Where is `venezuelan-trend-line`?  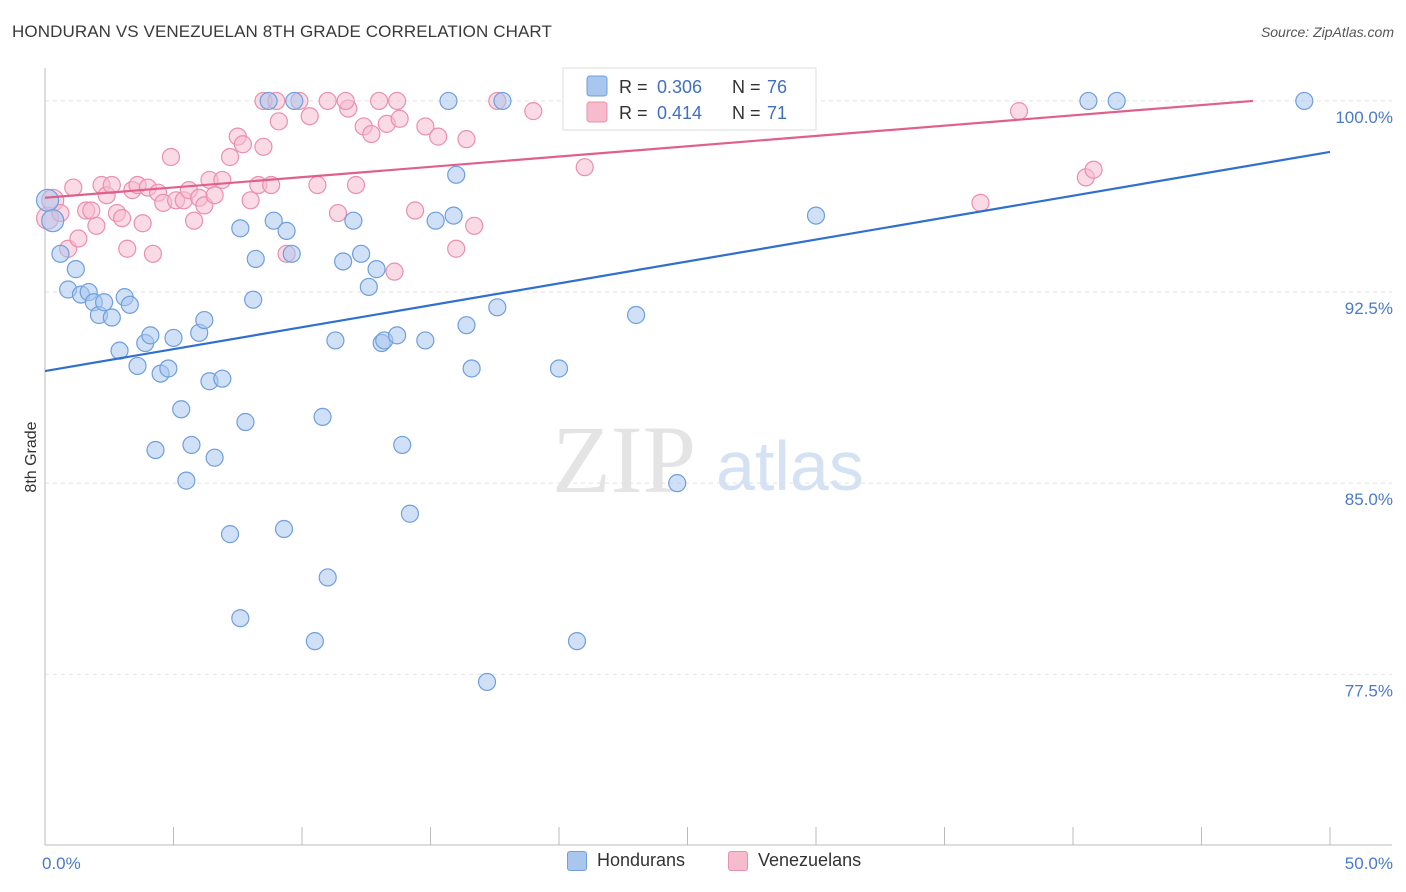 venezuelan-trend-line is located at coordinates (648, 149).